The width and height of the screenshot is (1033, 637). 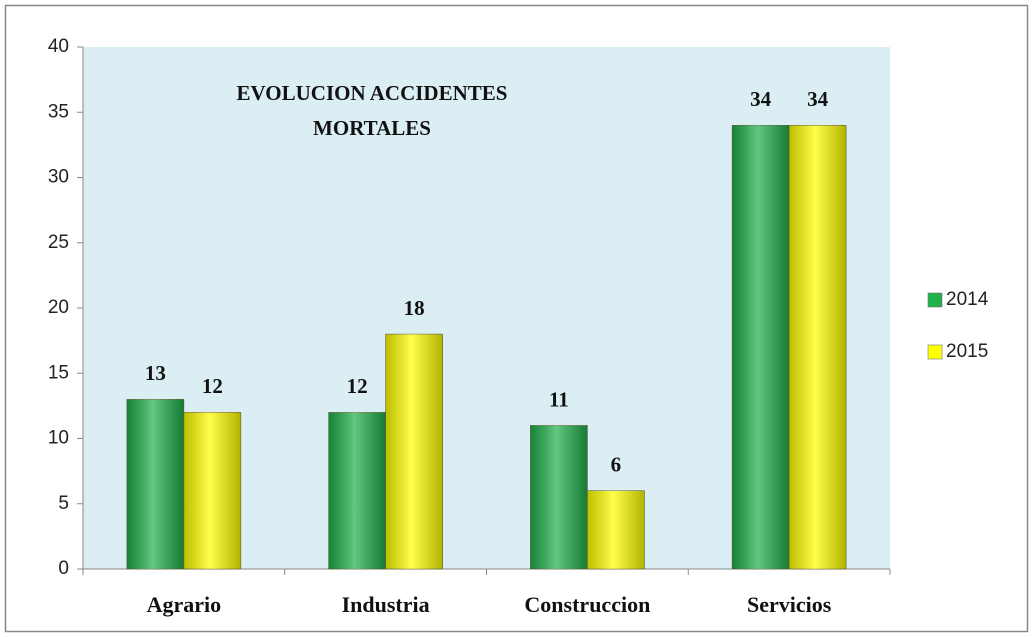 I want to click on data-label: 11, so click(x=559, y=399).